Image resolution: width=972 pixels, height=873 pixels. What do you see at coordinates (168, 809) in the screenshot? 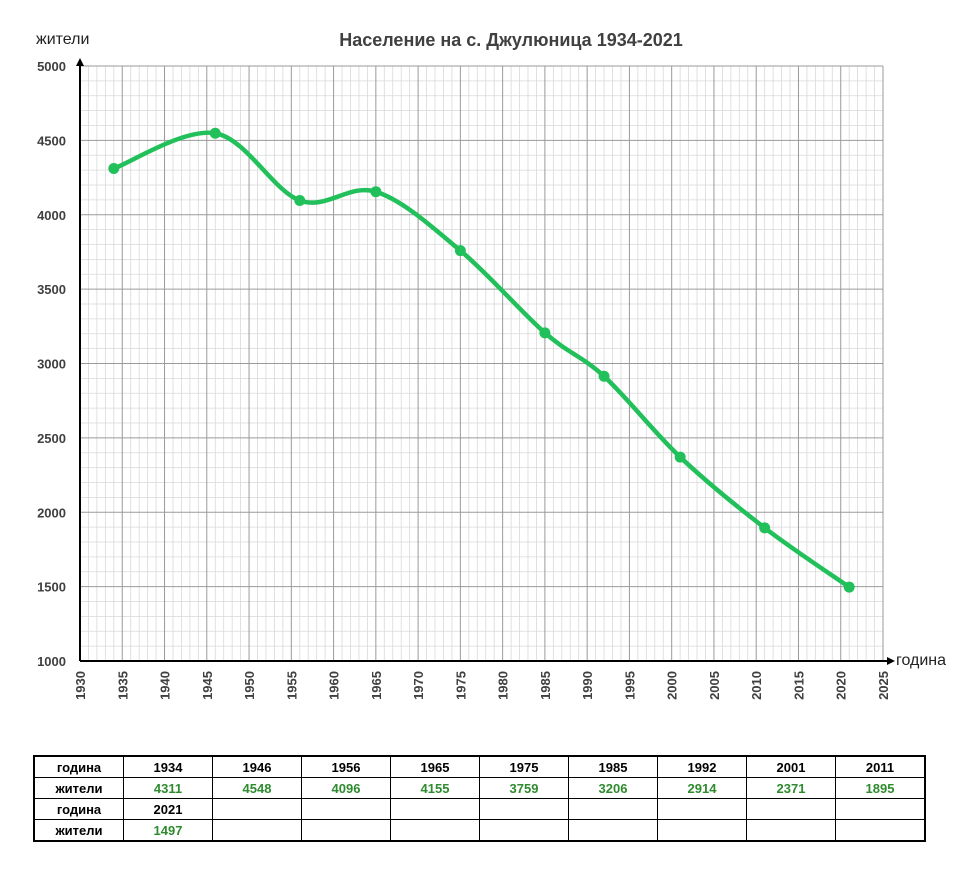
I see `year-cell: 2021` at bounding box center [168, 809].